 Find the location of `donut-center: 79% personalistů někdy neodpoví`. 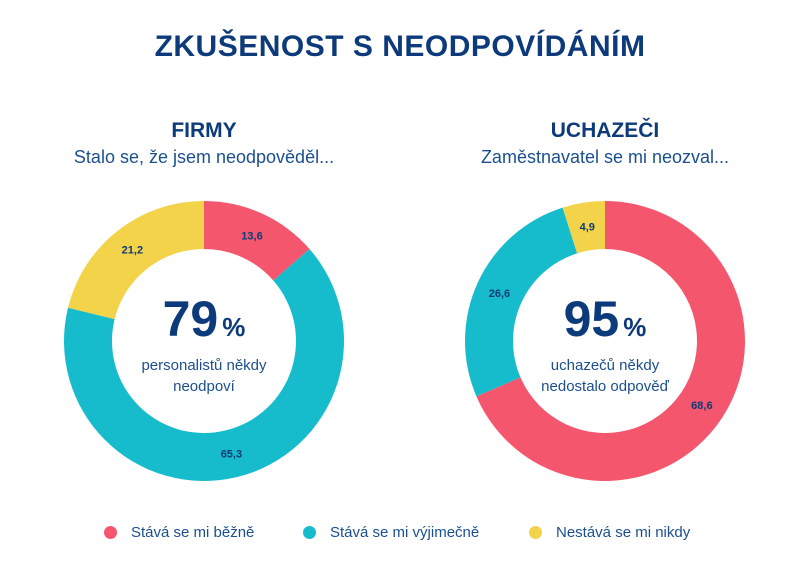

donut-center: 79% personalistů někdy neodpoví is located at coordinates (204, 344).